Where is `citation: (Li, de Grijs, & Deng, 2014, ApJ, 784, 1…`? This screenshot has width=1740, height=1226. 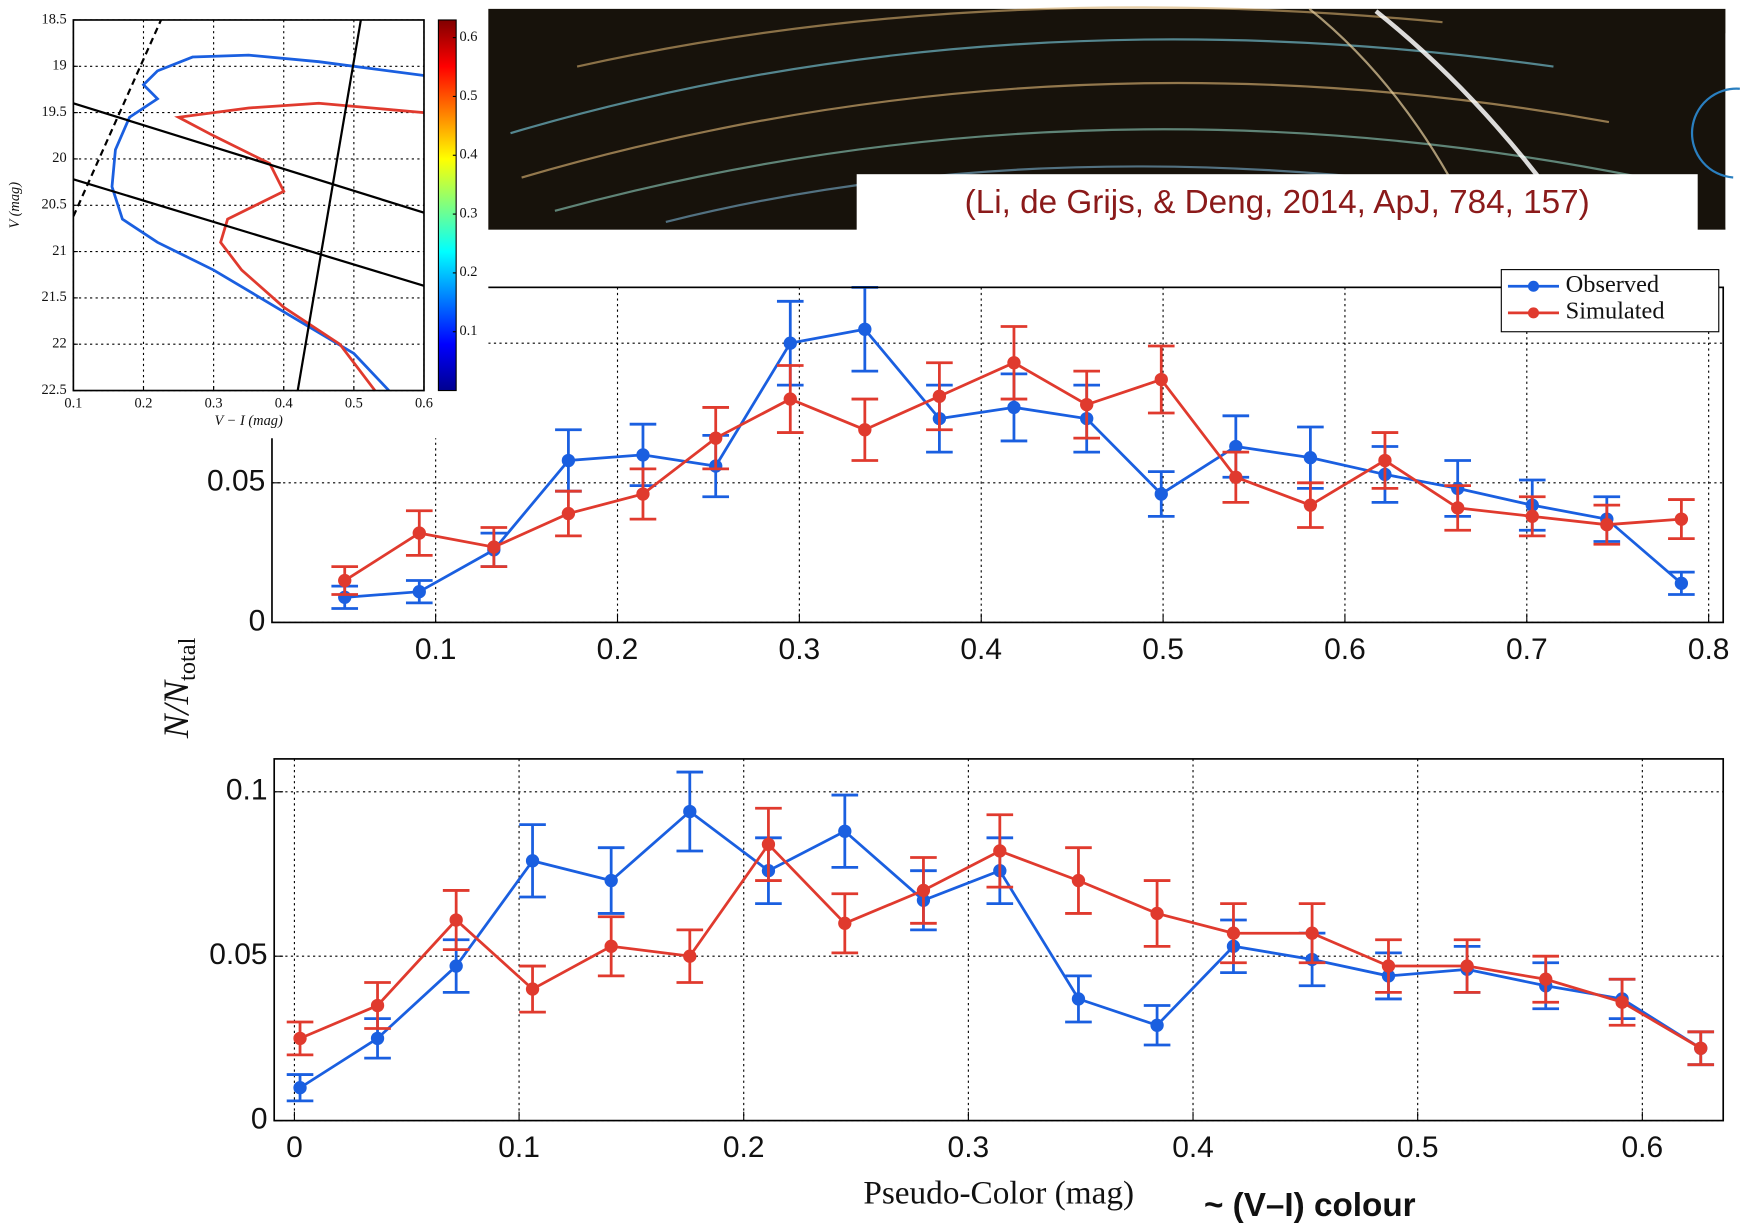
citation: (Li, de Grijs, & Deng, 2014, ApJ, 784, 1… is located at coordinates (1277, 202).